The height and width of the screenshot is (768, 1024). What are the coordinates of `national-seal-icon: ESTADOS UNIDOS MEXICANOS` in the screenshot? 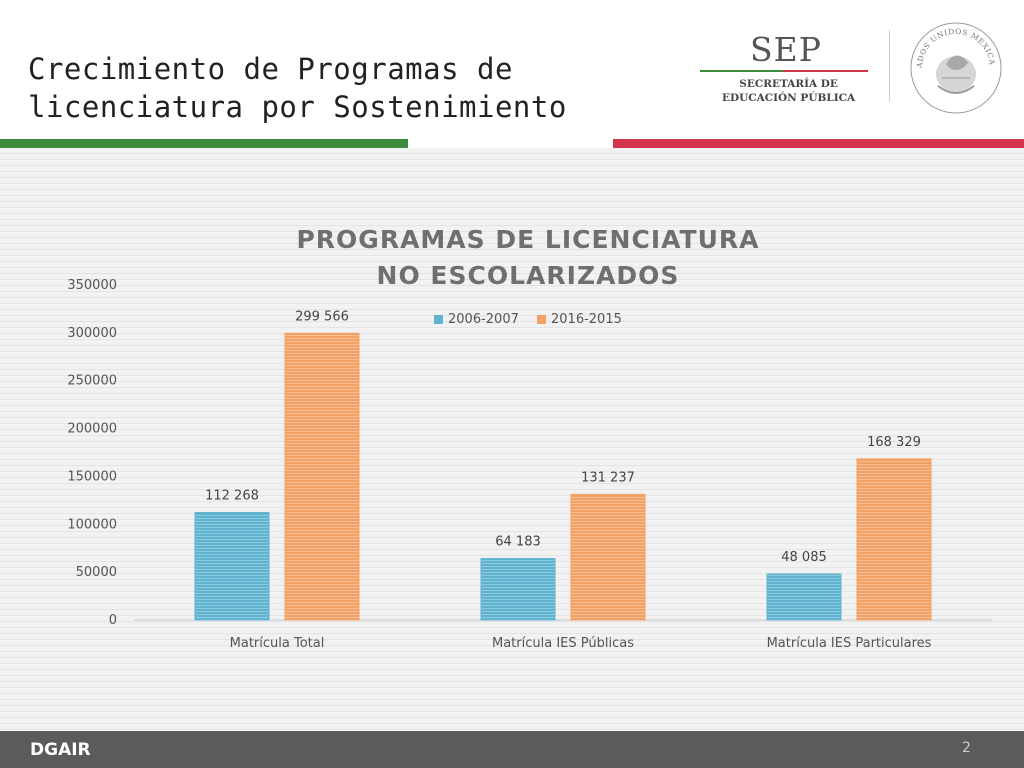 It's located at (955, 67).